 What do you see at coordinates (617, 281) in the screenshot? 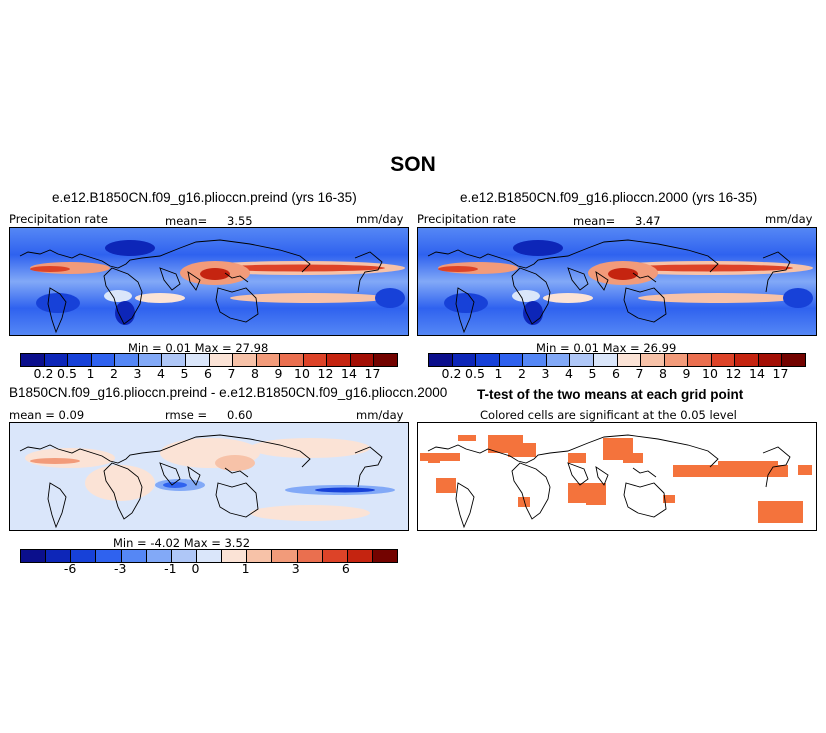
I see `panel2-precip-map` at bounding box center [617, 281].